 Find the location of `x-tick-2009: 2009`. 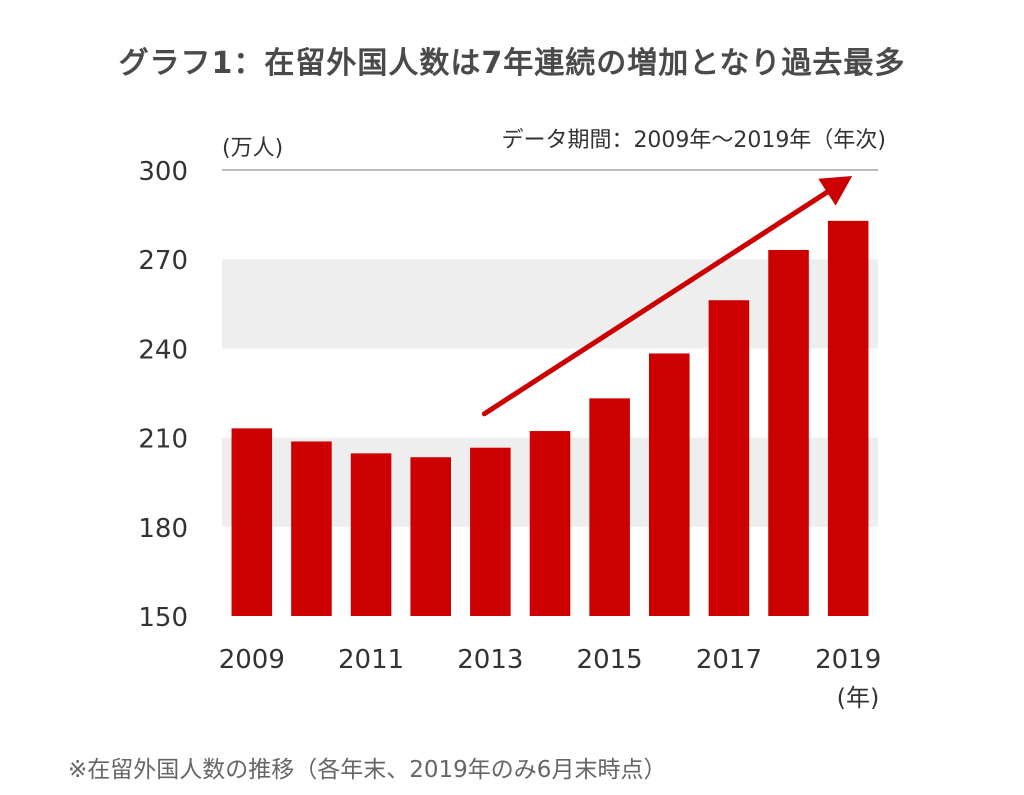

x-tick-2009: 2009 is located at coordinates (252, 660).